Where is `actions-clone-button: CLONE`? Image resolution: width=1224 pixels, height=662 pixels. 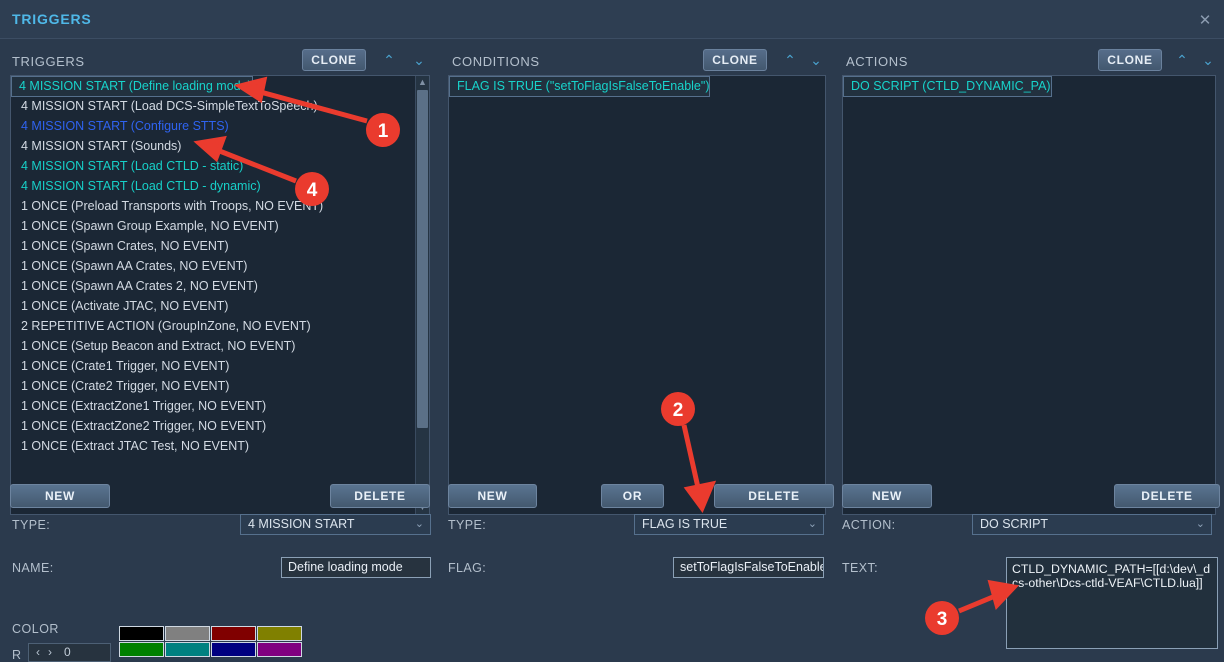
actions-clone-button: CLONE is located at coordinates (1130, 60).